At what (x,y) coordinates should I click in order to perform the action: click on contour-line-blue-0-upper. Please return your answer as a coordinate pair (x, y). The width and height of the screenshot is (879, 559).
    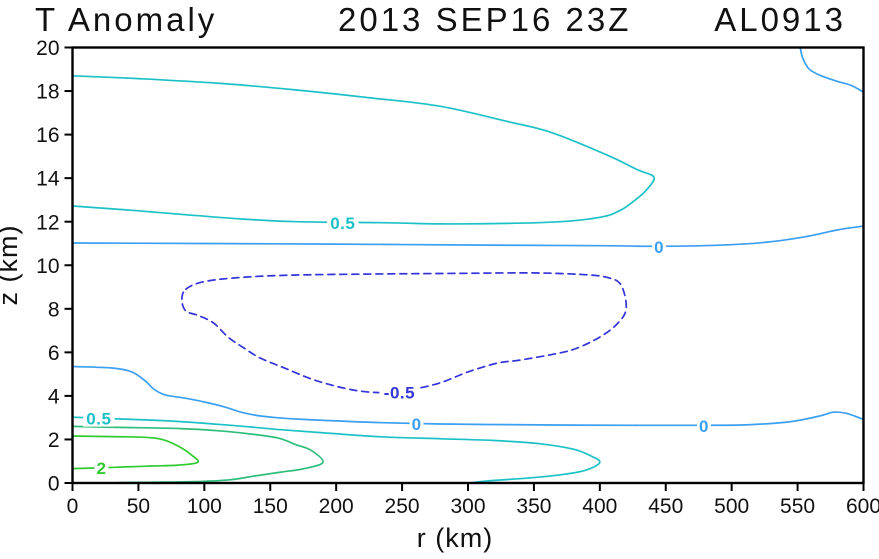
    Looking at the image, I should click on (468, 236).